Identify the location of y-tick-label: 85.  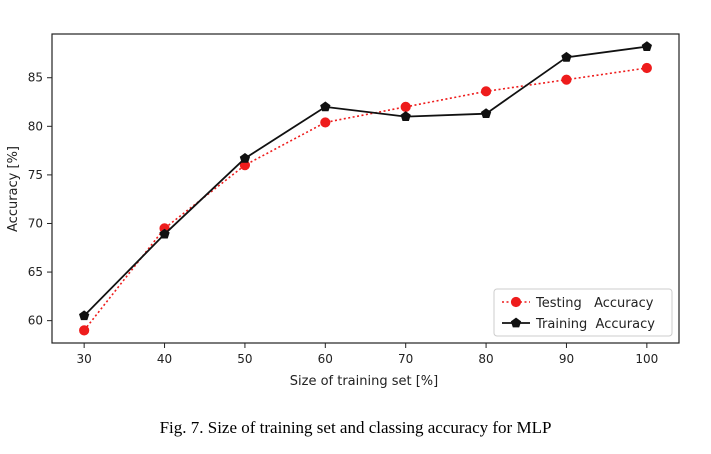
(35, 78).